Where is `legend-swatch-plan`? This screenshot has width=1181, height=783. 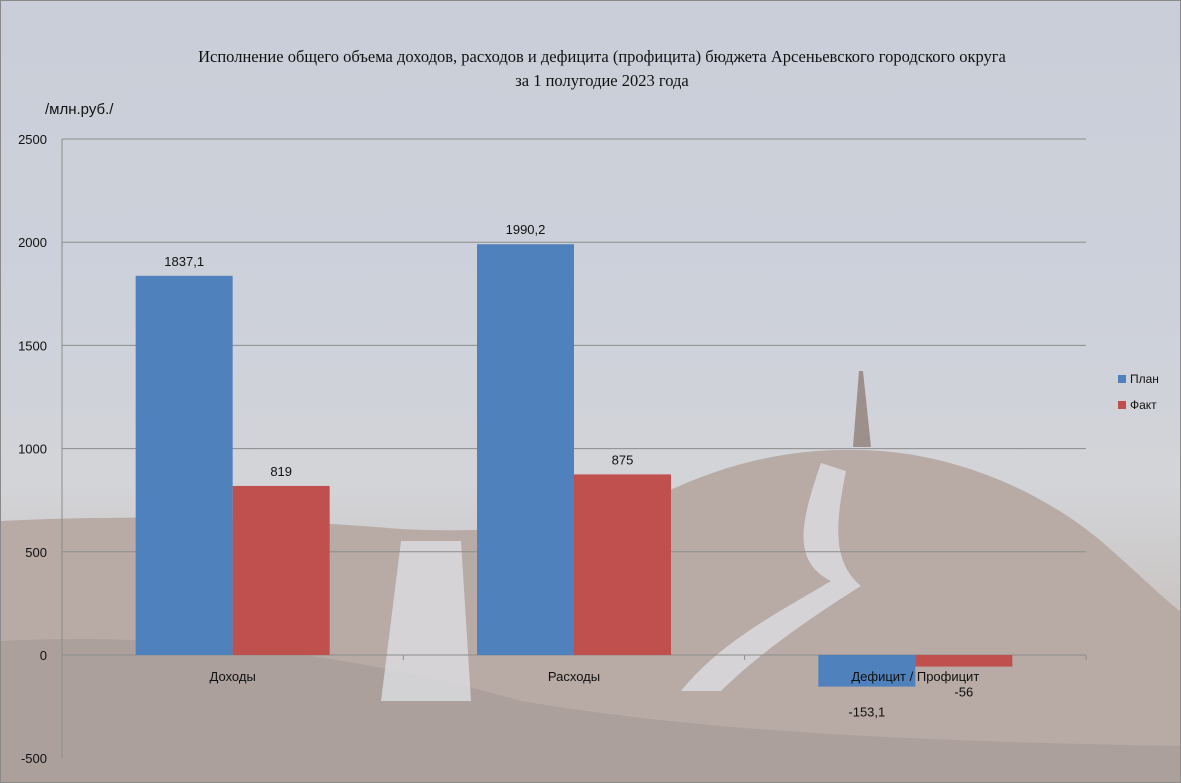 legend-swatch-plan is located at coordinates (1122, 379).